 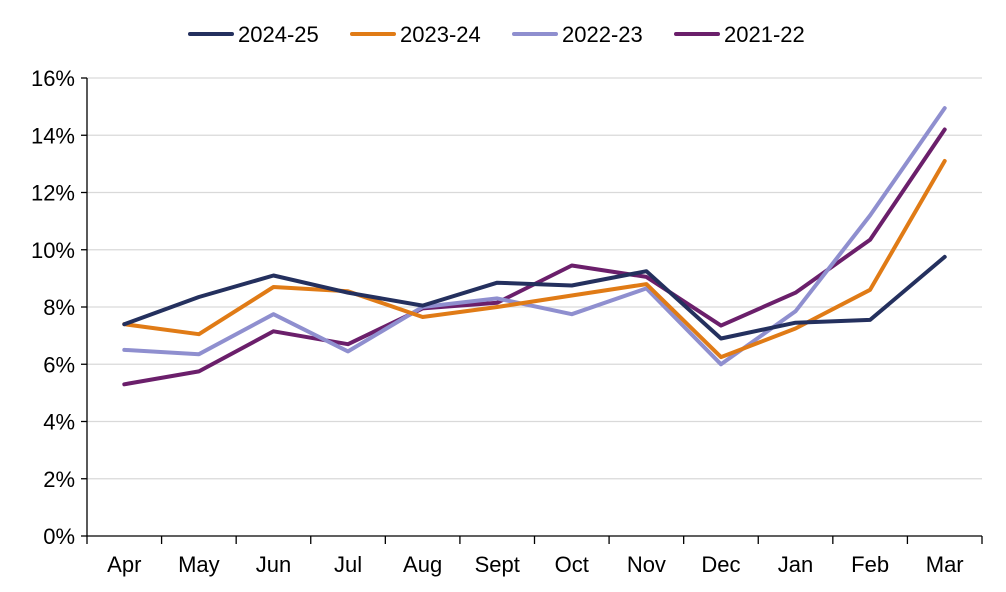 What do you see at coordinates (53, 193) in the screenshot?
I see `y-tick-label: 12%` at bounding box center [53, 193].